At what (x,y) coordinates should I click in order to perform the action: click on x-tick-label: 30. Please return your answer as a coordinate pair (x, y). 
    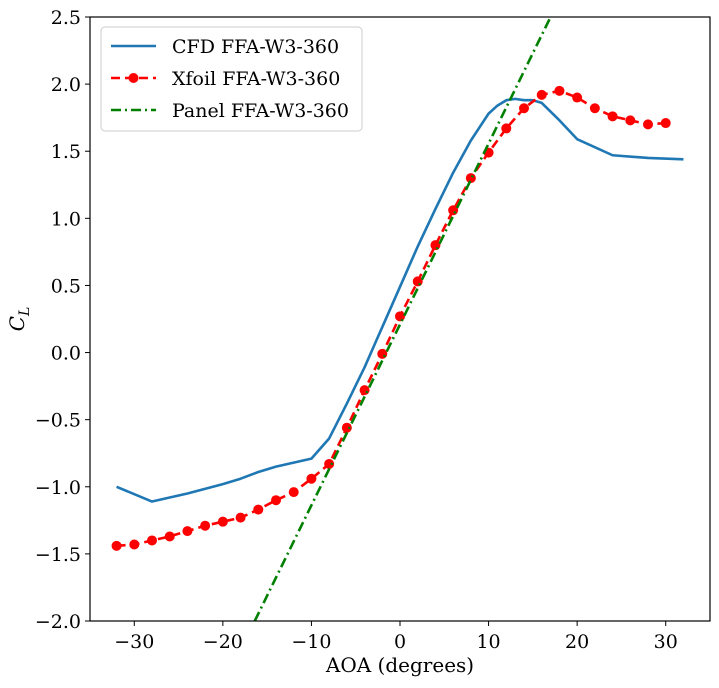
    Looking at the image, I should click on (666, 642).